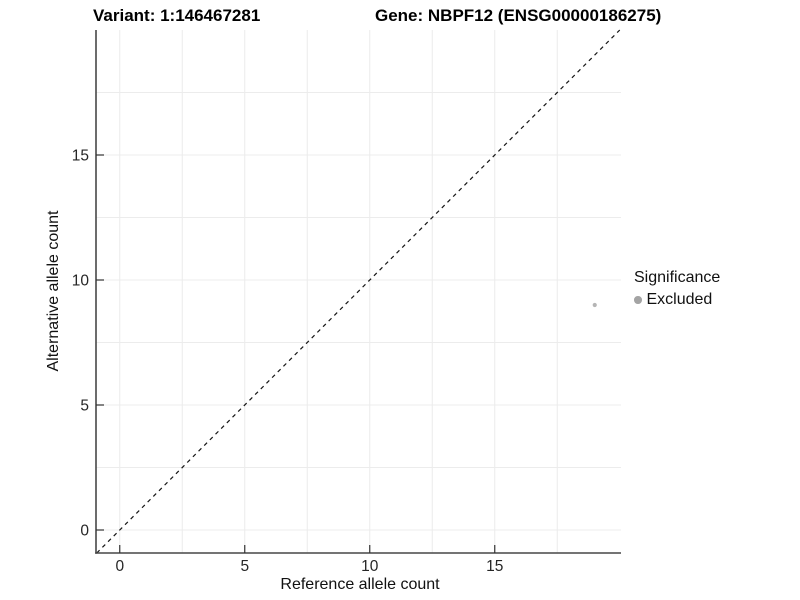 The image size is (800, 600). What do you see at coordinates (84, 531) in the screenshot?
I see `y-tick-label: 0` at bounding box center [84, 531].